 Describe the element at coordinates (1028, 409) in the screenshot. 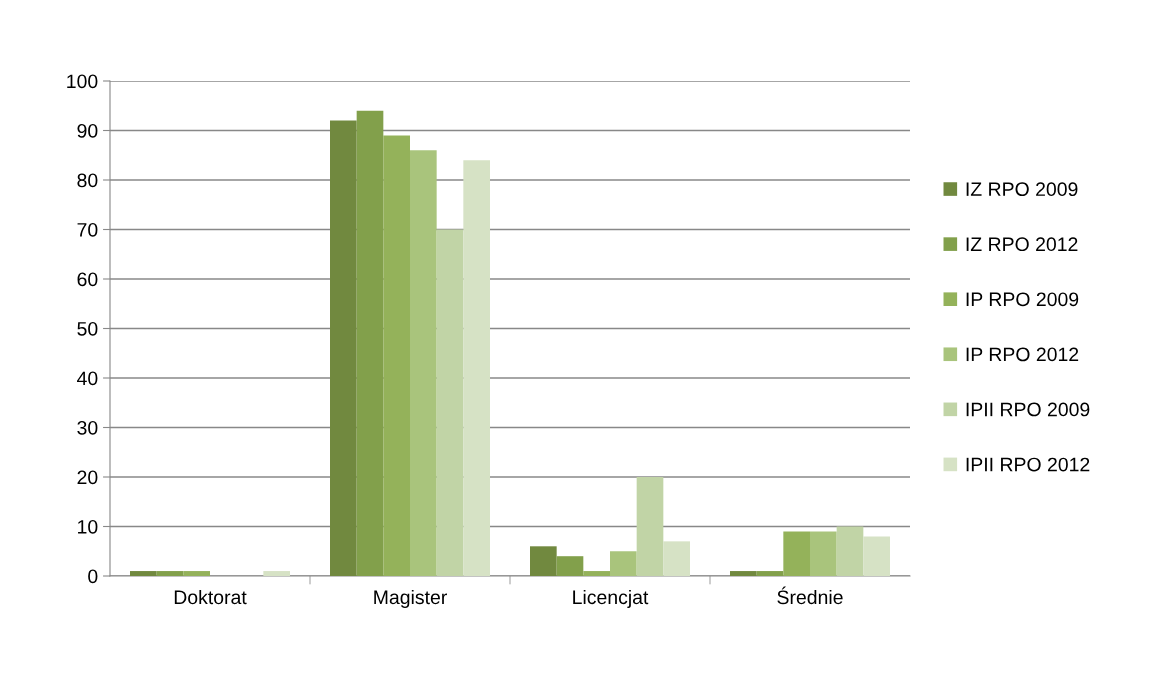

I see `legend-label: IPII RPO 2009` at that location.